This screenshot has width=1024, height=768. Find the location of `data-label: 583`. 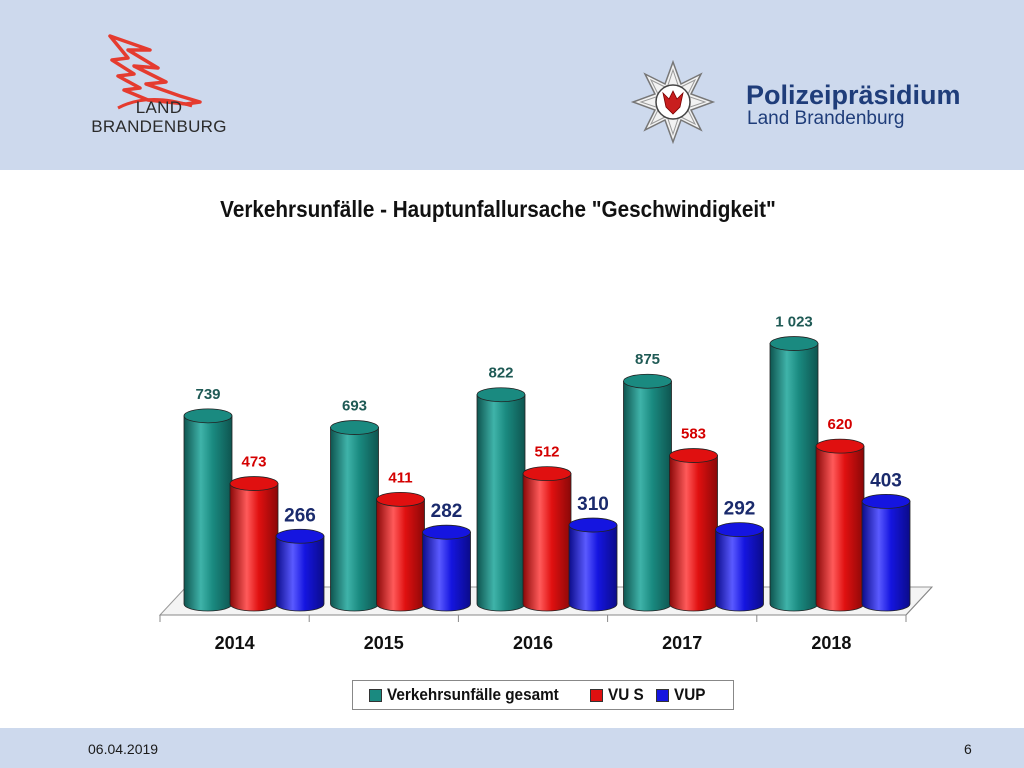

data-label: 583 is located at coordinates (693, 434).